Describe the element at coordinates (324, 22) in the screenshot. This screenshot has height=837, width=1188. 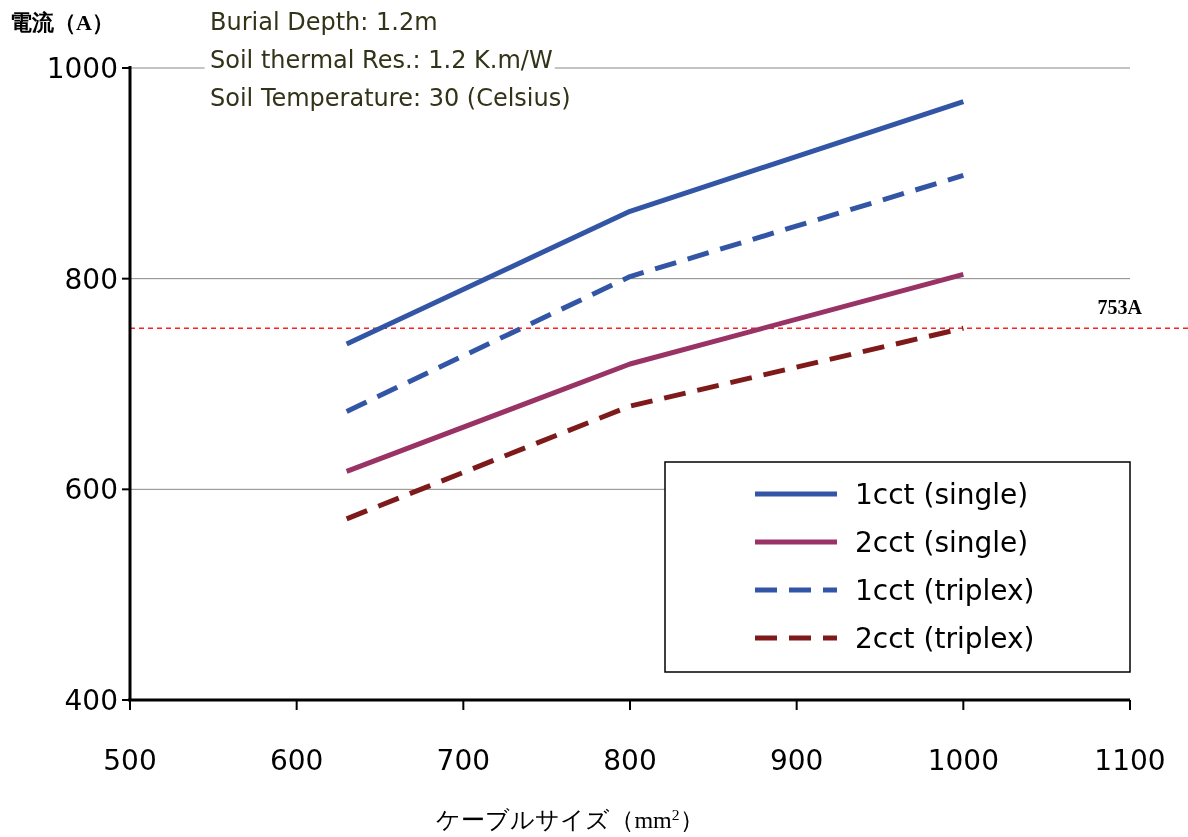
I see `text: Burial Depth: 1.2m` at that location.